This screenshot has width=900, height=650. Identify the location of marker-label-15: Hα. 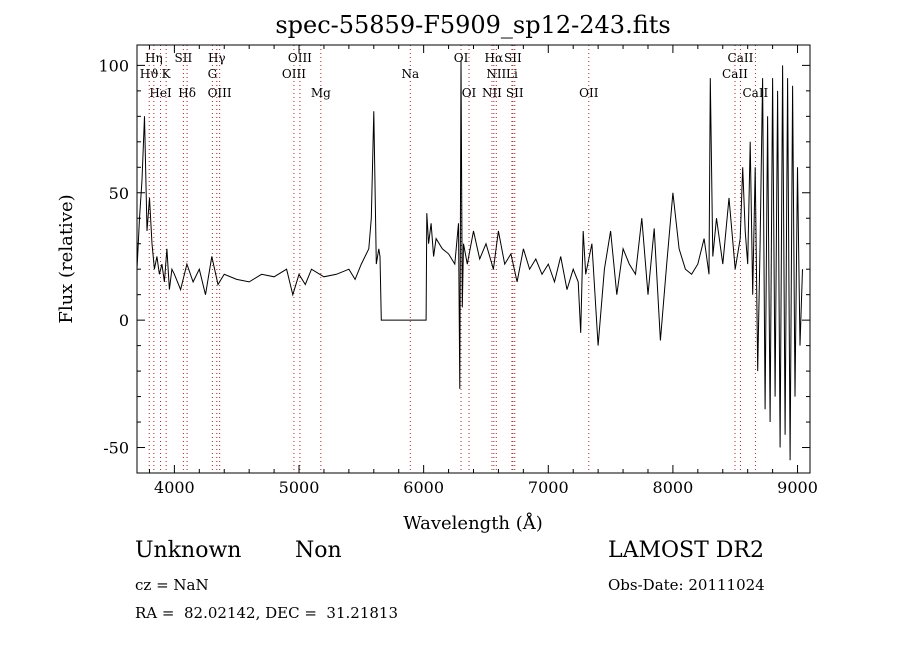
(494, 58).